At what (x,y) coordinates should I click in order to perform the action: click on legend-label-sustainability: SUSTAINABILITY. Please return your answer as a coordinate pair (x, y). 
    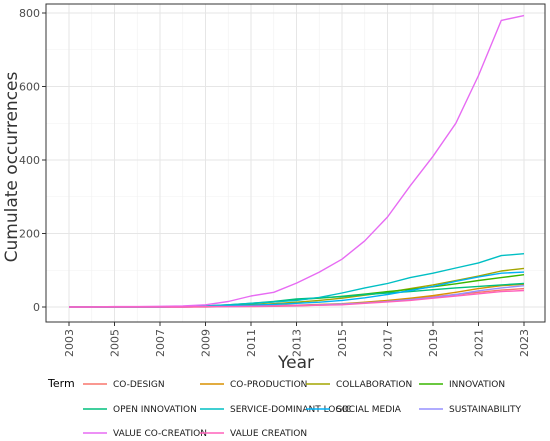
    Looking at the image, I should click on (485, 410).